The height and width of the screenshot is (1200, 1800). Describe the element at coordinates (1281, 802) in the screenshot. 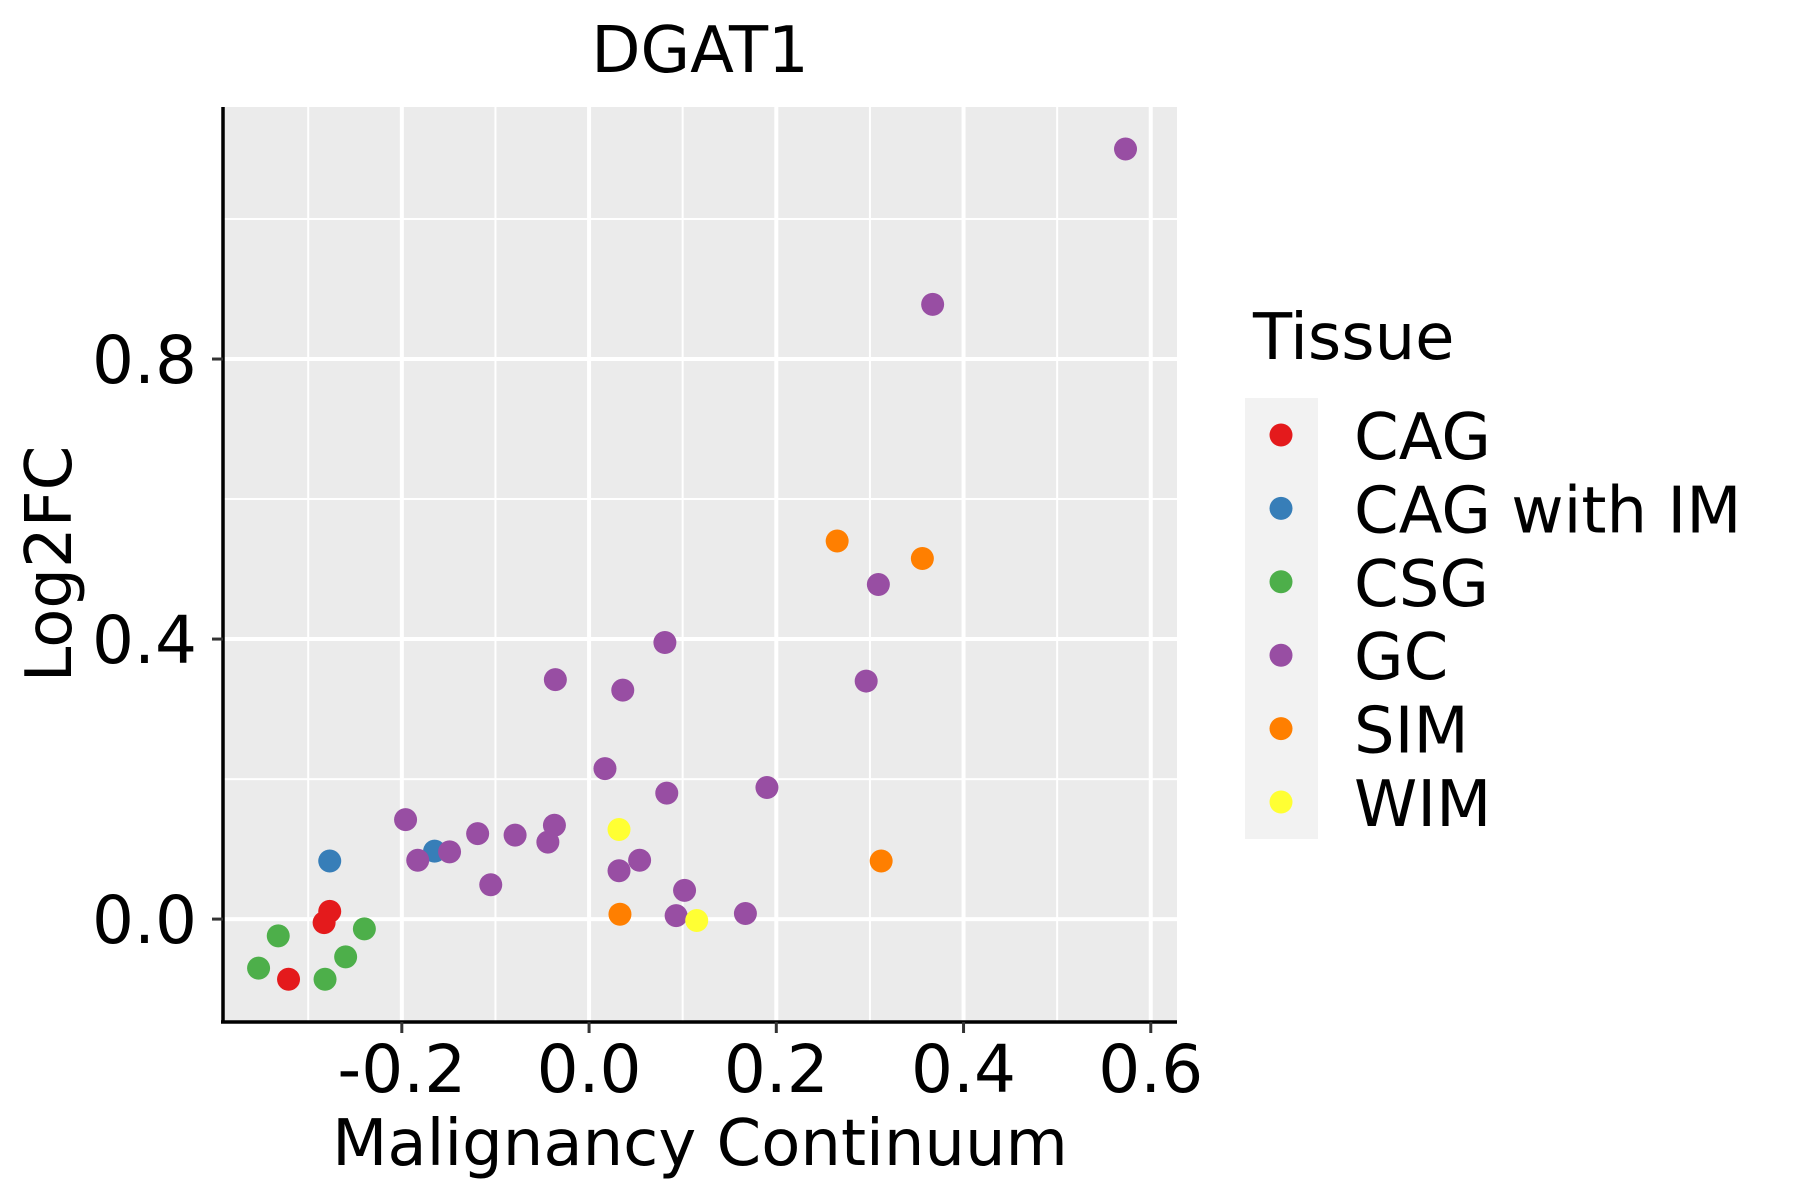

I see `legend-key-wim` at that location.